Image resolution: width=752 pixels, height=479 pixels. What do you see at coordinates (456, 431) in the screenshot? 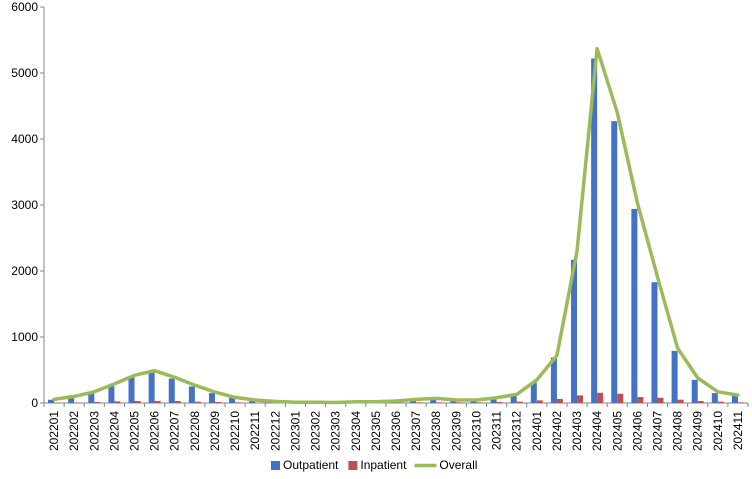
I see `x-tick-label: 202309` at bounding box center [456, 431].